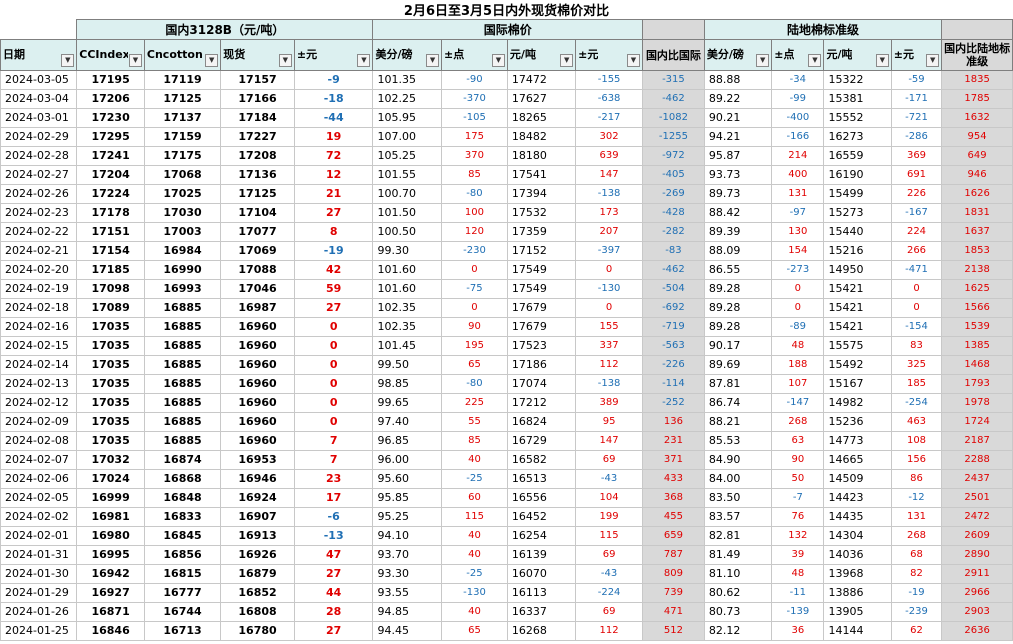  What do you see at coordinates (407, 99) in the screenshot?
I see `cell-intl-usc: 102.25` at bounding box center [407, 99].